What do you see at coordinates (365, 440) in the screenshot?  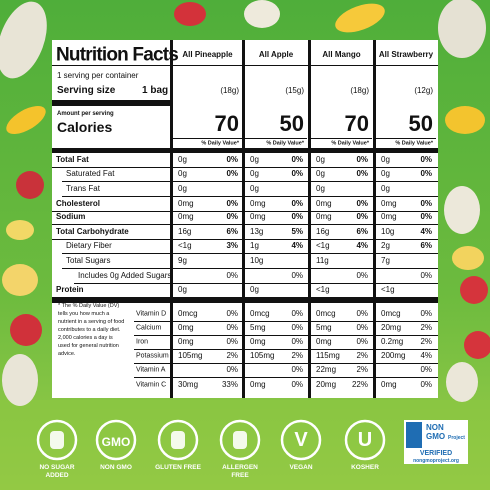 I see `badge-icon-text: U` at bounding box center [365, 440].